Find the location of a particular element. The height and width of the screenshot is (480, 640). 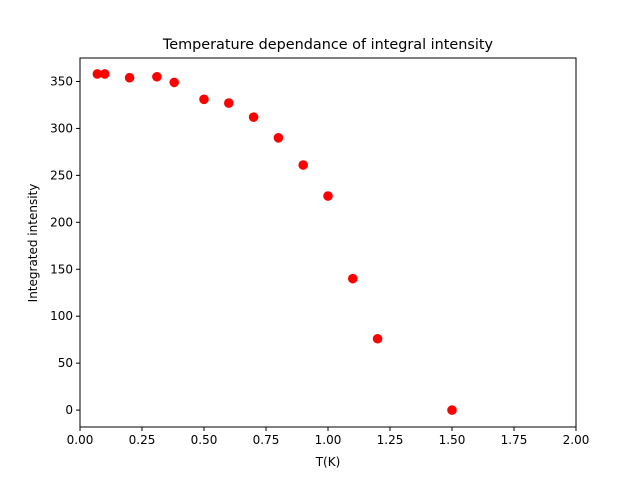

x-tick-label: 0.75 is located at coordinates (266, 440).